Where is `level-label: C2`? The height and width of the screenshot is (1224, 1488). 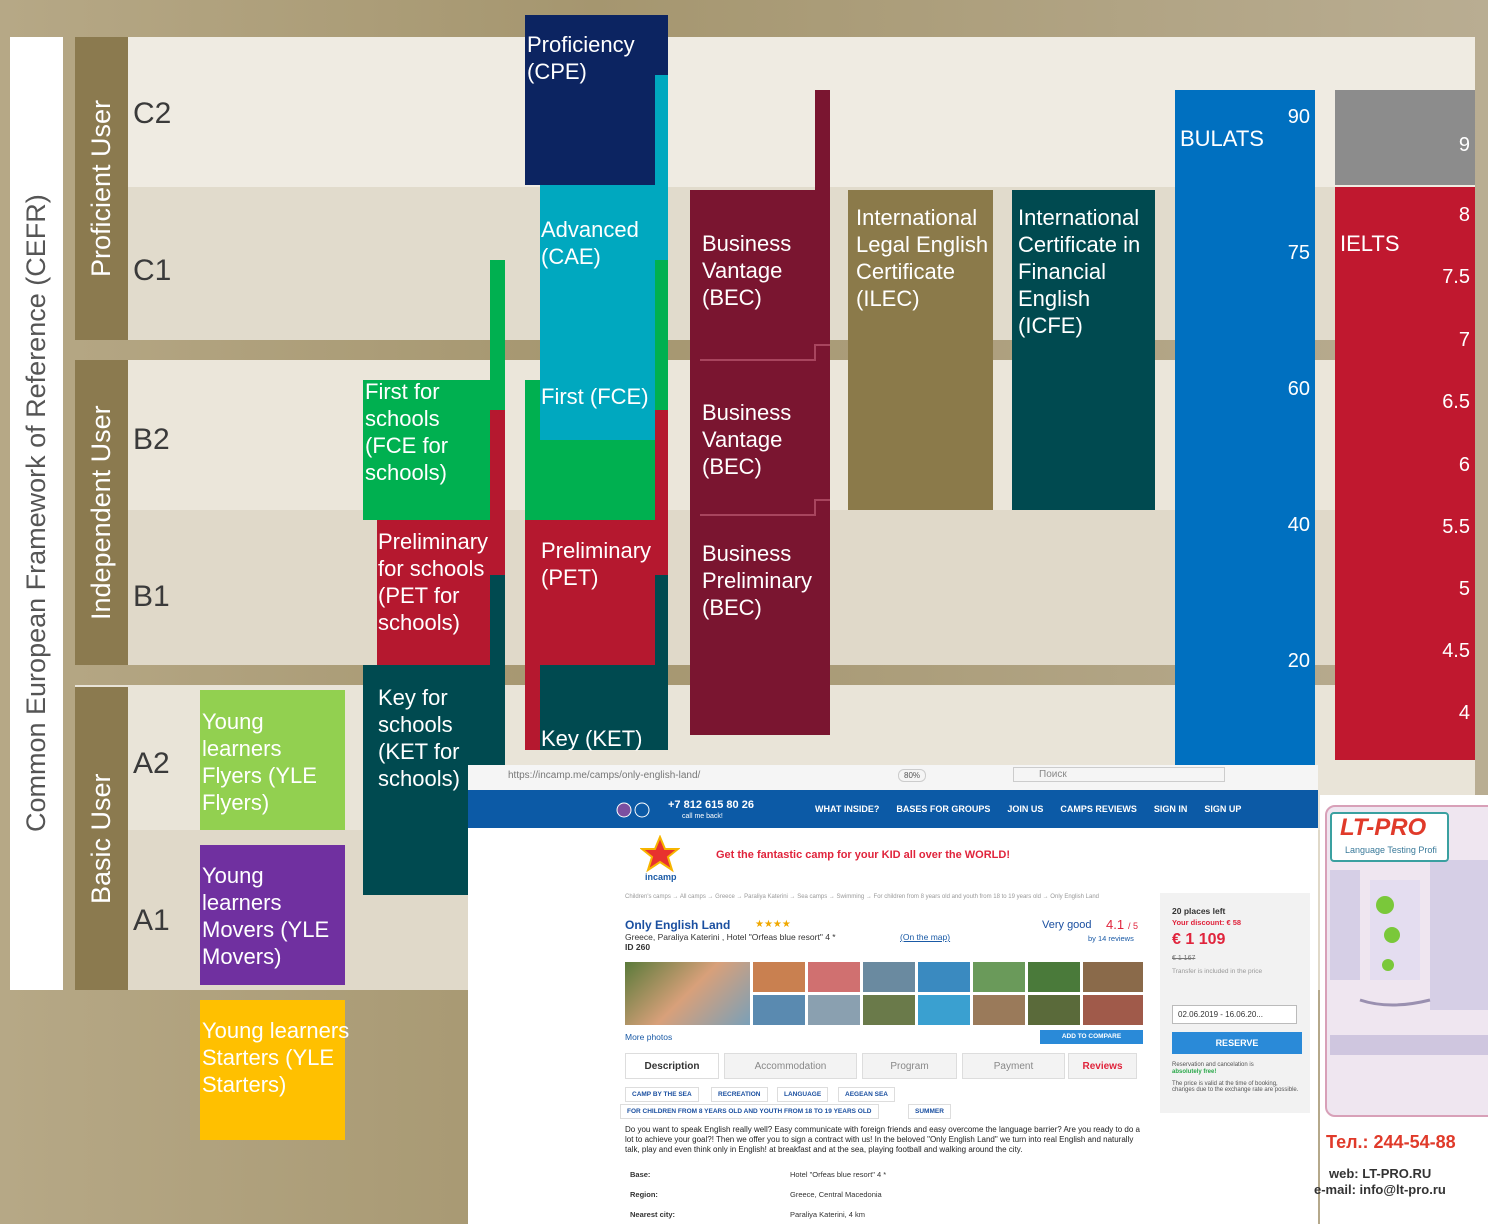
level-label: C2 is located at coordinates (152, 113).